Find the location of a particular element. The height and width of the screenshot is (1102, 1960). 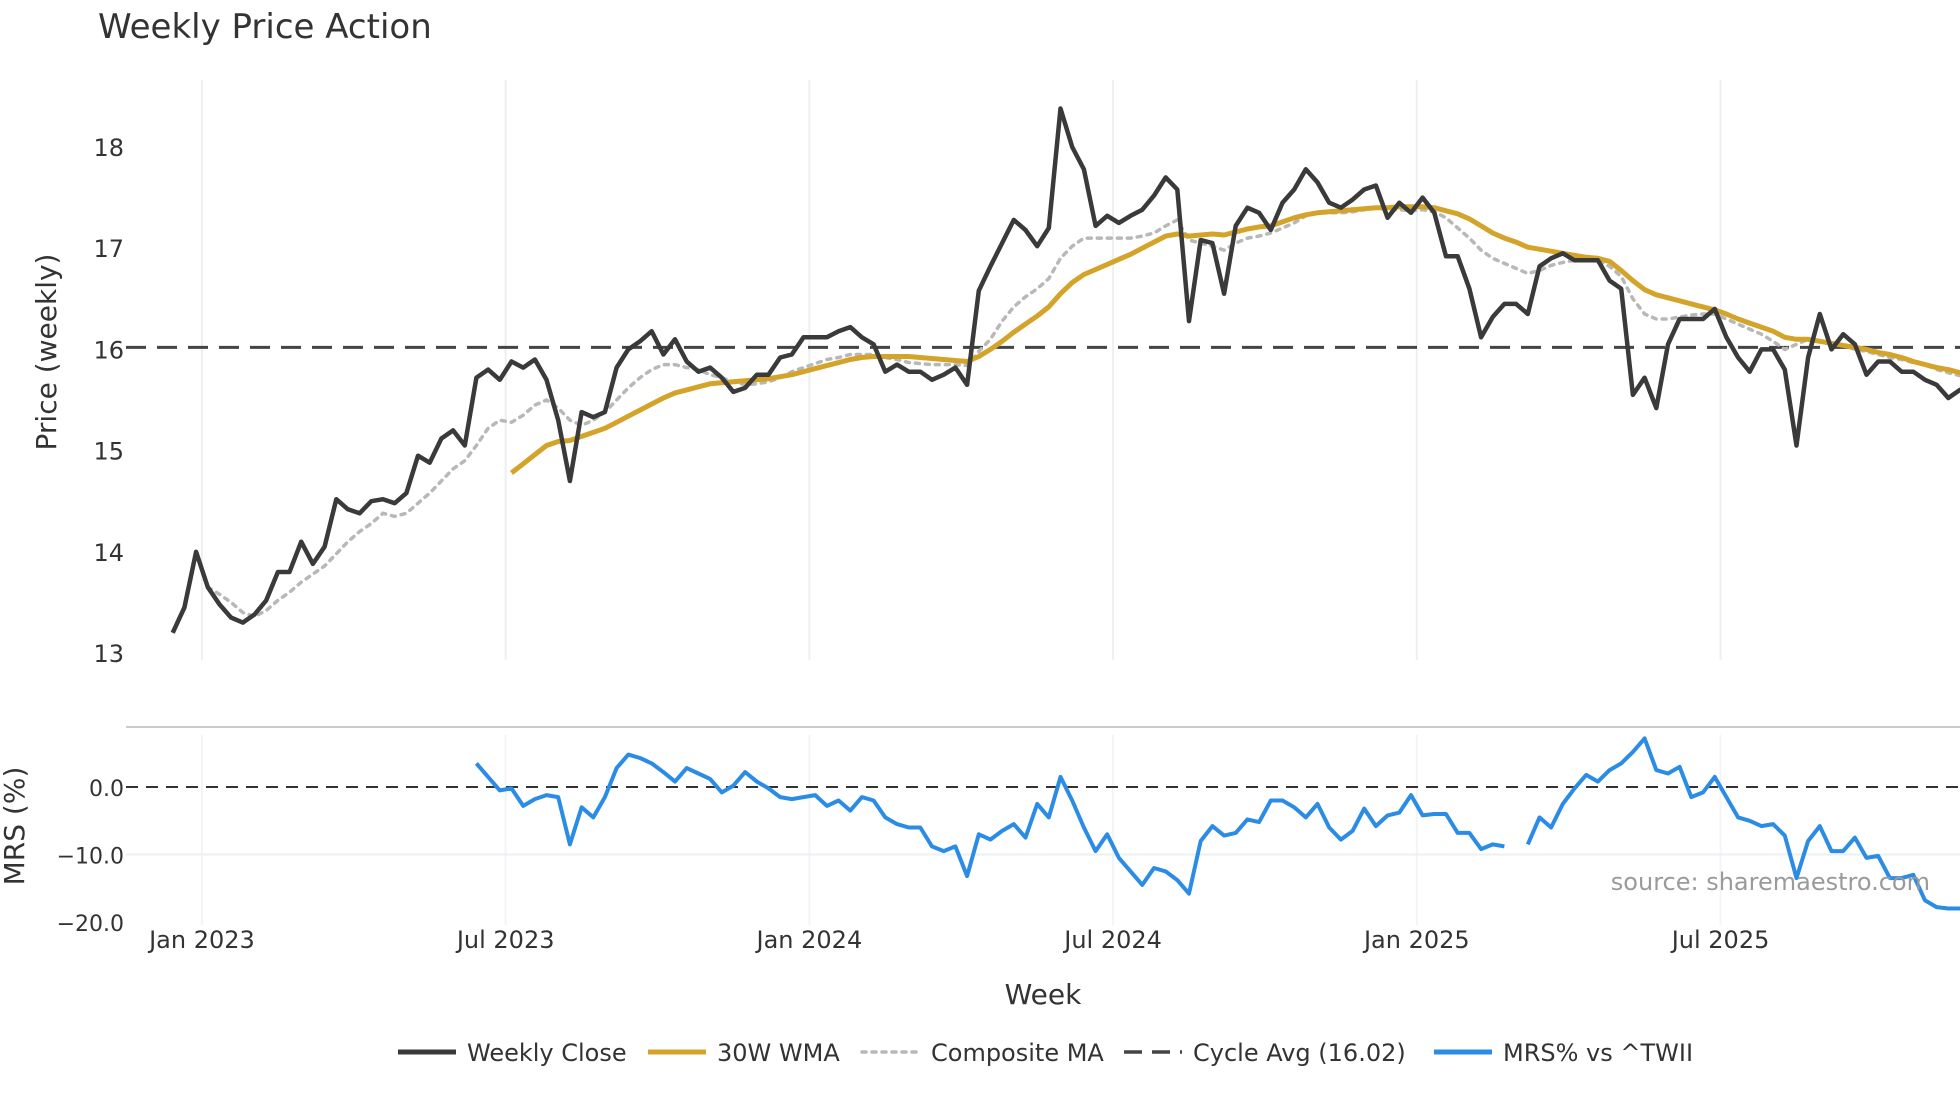

source-annotation: source: sharemaestro.com is located at coordinates (1770, 882).